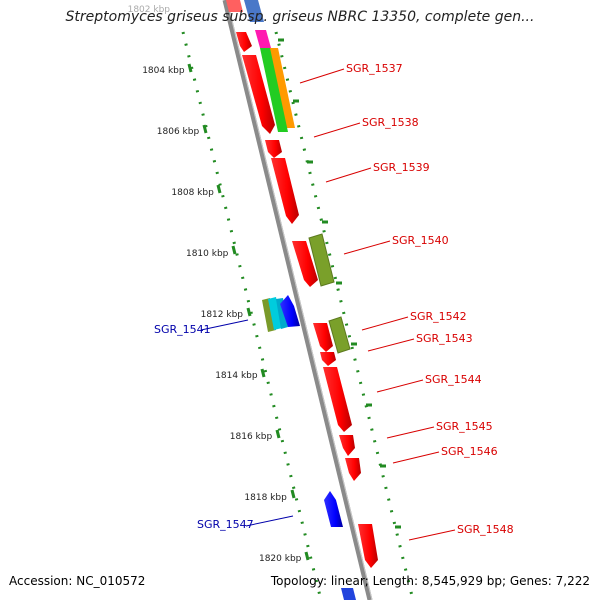  Describe the element at coordinates (420, 240) in the screenshot. I see `gene-label-sgr-1540: SGR_1540` at that location.